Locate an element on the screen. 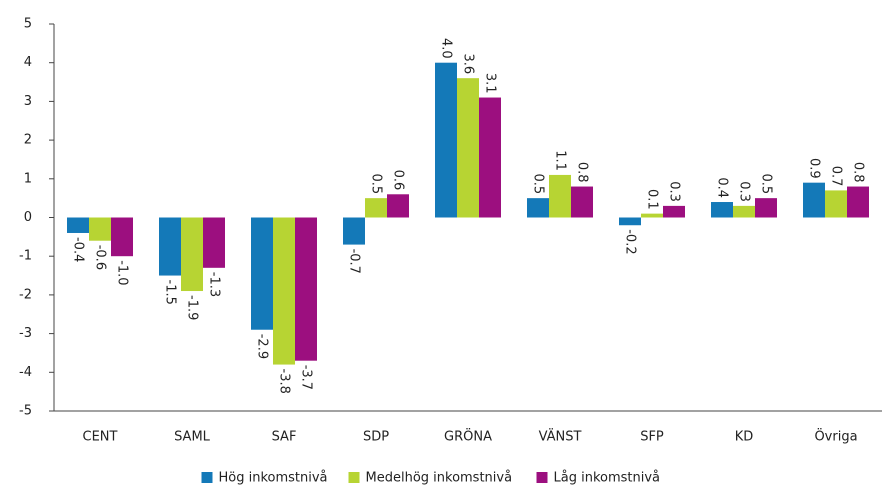 The height and width of the screenshot is (491, 885). legend-label: Hög inkomstnivå is located at coordinates (273, 478).